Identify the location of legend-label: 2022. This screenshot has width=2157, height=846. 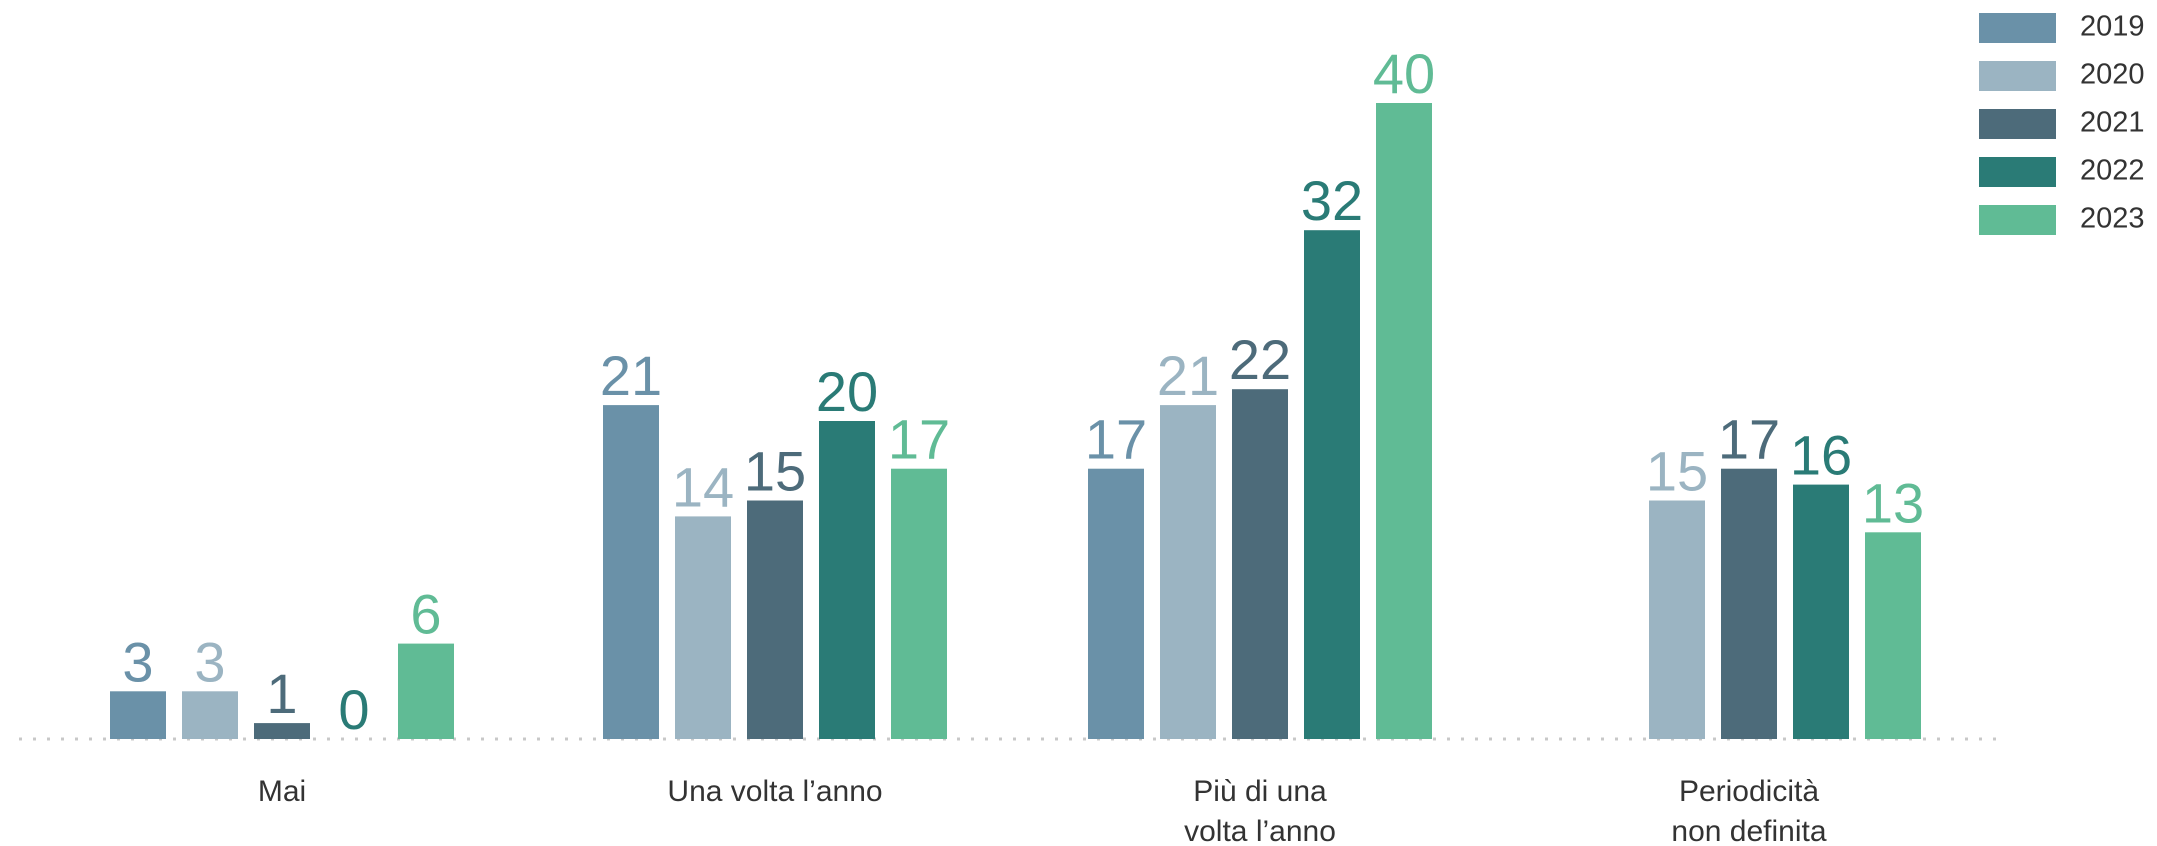
(2112, 171).